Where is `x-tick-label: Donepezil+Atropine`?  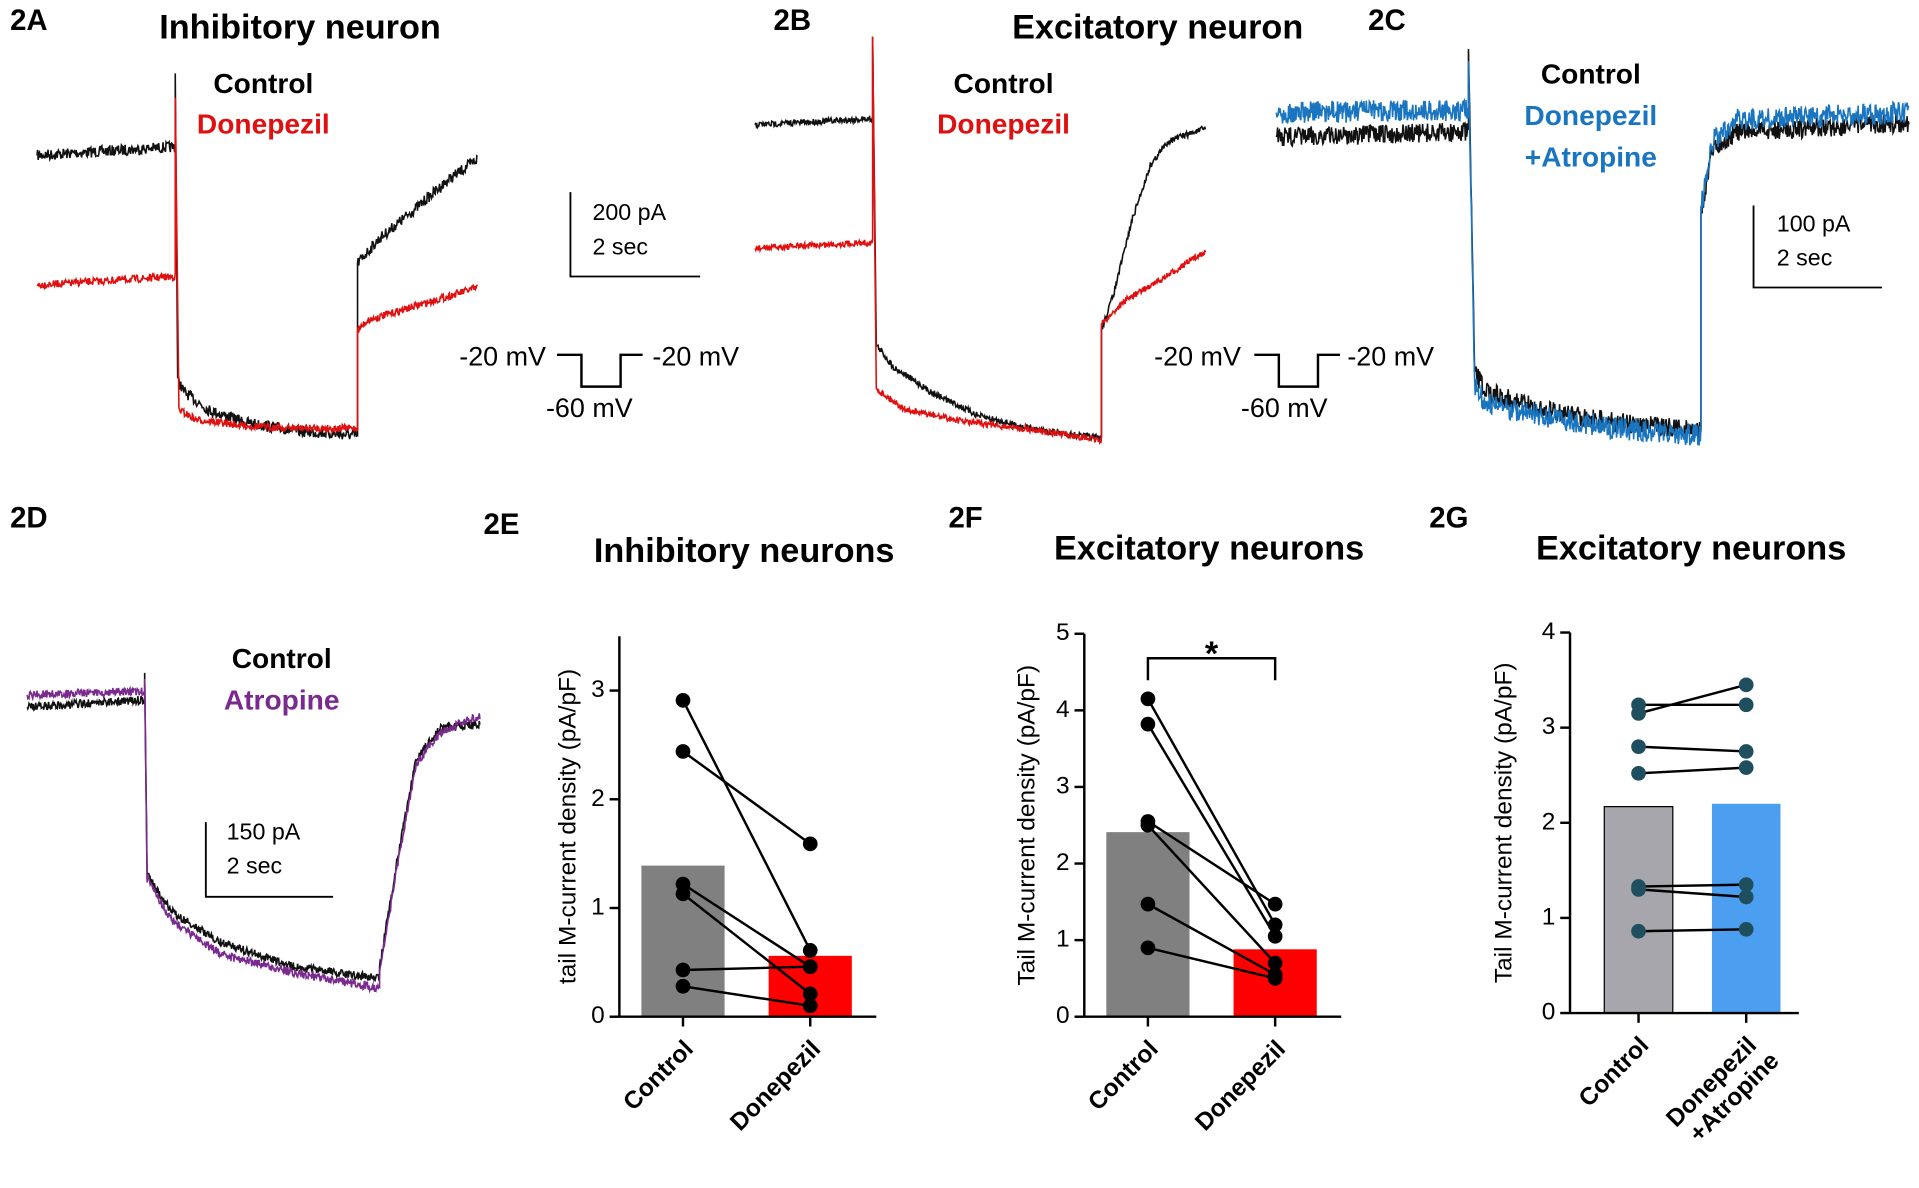
x-tick-label: Donepezil+Atropine is located at coordinates (1723, 1090).